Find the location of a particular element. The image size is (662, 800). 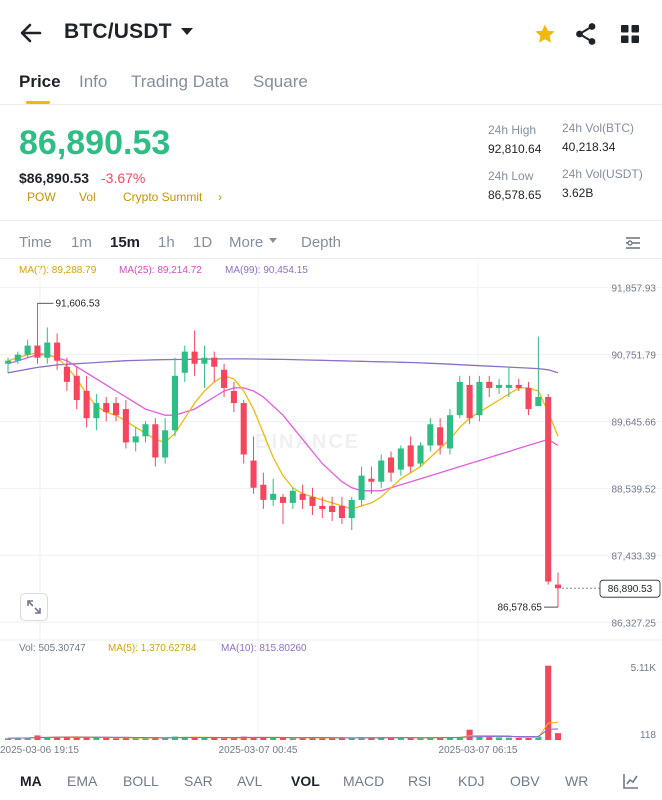

tf-time: Time is located at coordinates (35, 242).